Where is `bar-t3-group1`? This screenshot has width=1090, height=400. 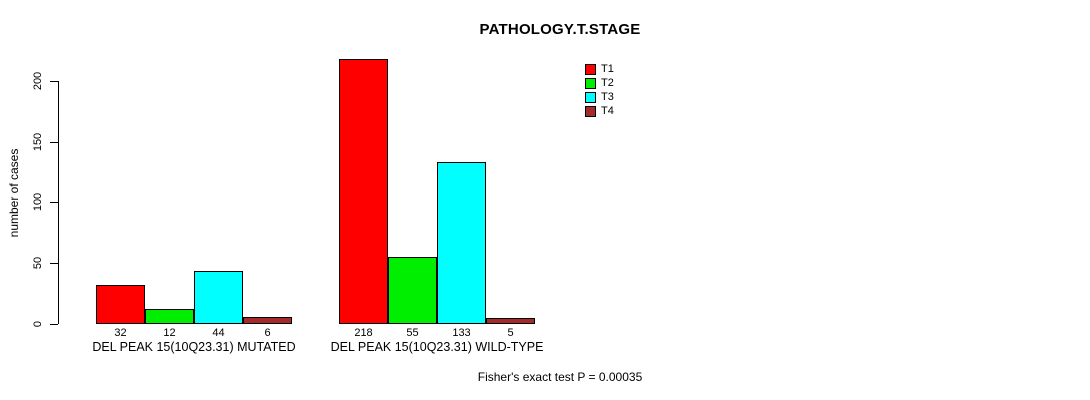
bar-t3-group1 is located at coordinates (461, 243).